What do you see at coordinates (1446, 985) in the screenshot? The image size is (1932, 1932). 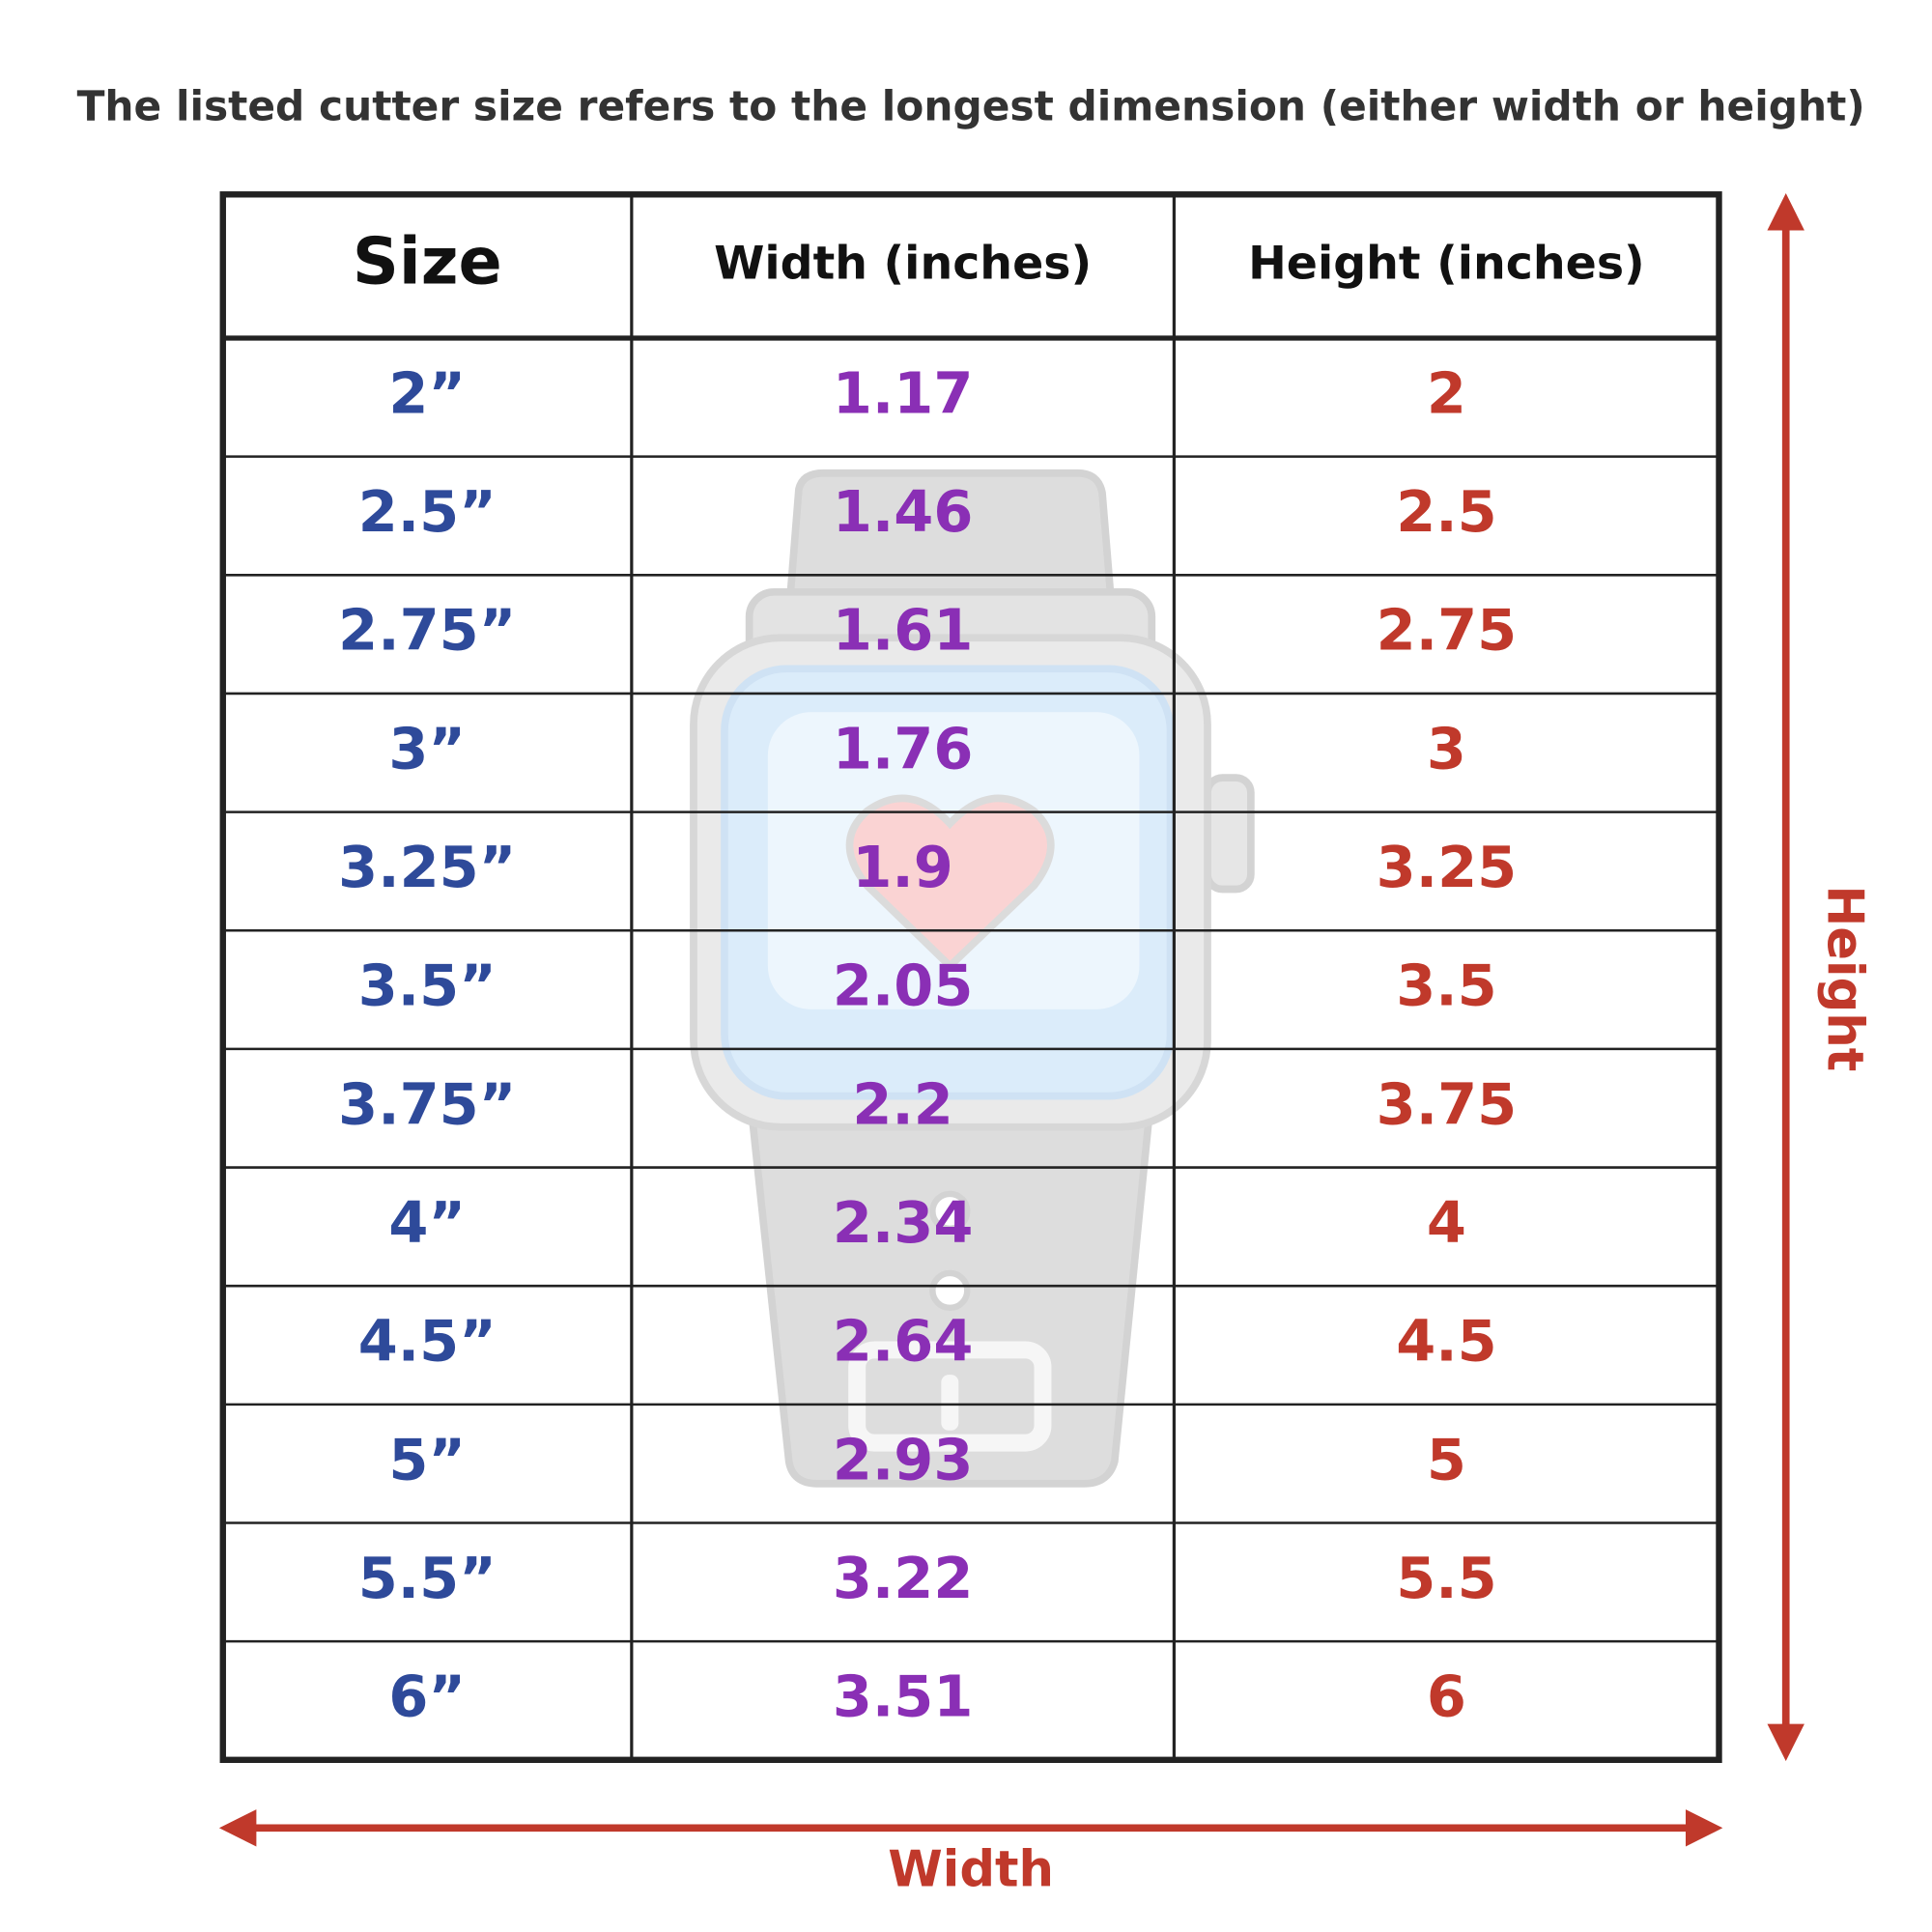 I see `height-cell: 3.5` at bounding box center [1446, 985].